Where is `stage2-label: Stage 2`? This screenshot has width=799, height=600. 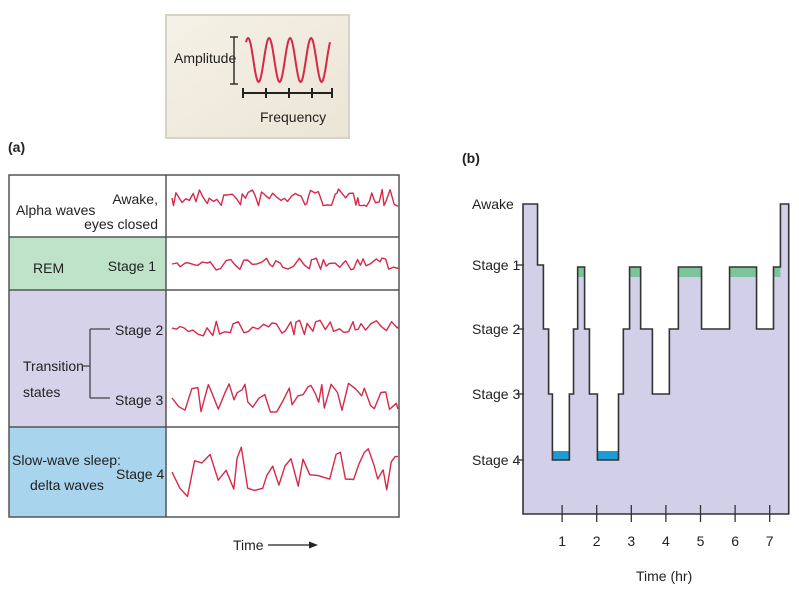 stage2-label: Stage 2 is located at coordinates (139, 330).